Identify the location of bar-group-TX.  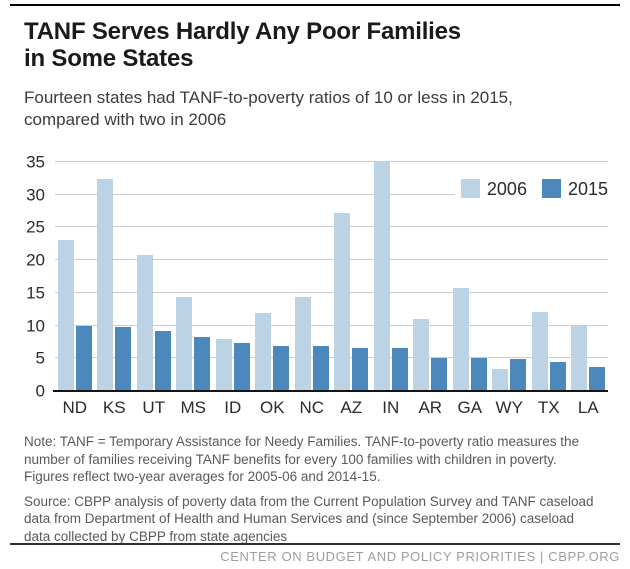
(549, 351).